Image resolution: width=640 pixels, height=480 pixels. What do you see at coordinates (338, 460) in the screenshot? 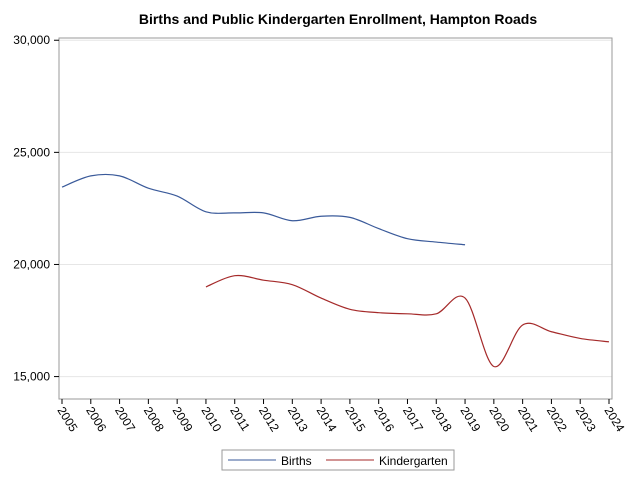
I see `legend: Births Kindergarten` at bounding box center [338, 460].